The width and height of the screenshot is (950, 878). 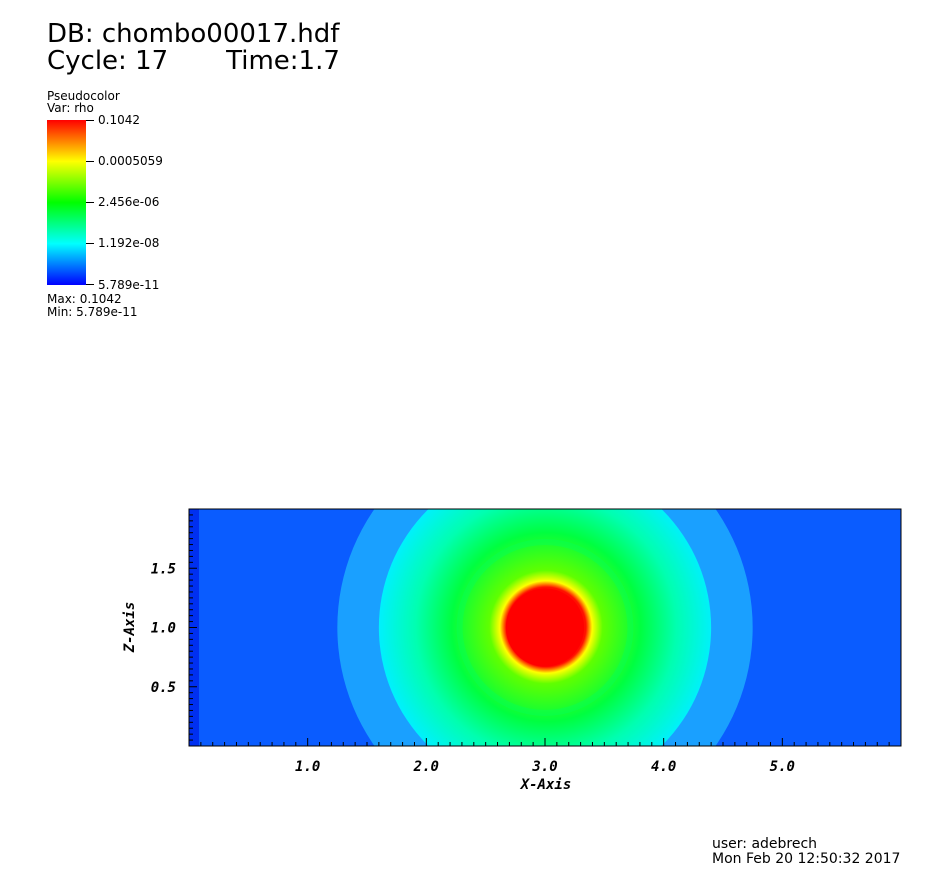 I want to click on cycle-label: Cycle: 17, so click(x=108, y=61).